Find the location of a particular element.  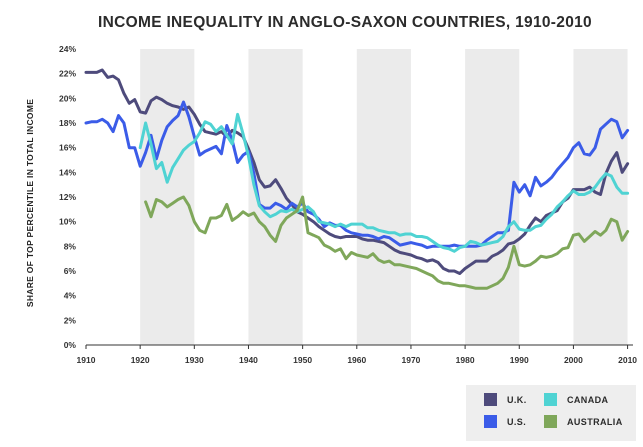

y-axis-label: SHARE OF TOP PERCENTILE IN TOTAL INCOME is located at coordinates (30, 203).